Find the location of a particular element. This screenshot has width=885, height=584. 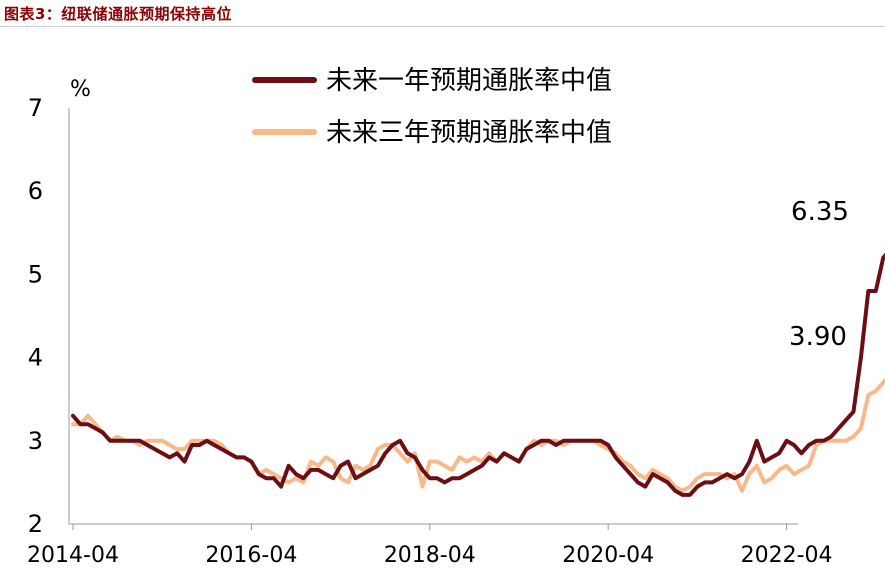

series-end-label: 6.35 is located at coordinates (820, 212).